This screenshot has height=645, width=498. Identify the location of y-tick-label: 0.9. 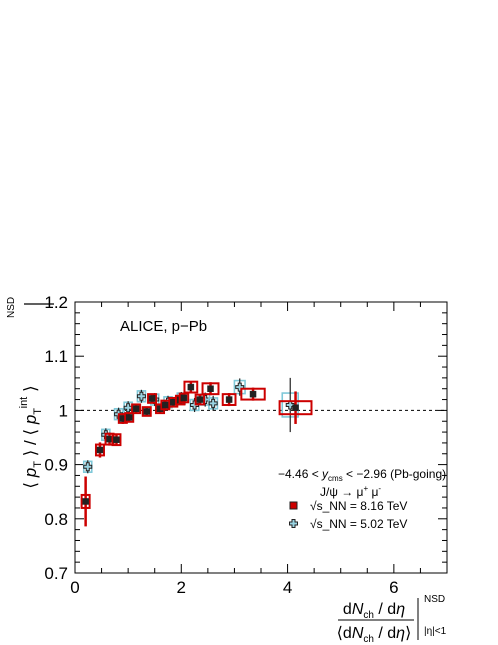
(56, 465).